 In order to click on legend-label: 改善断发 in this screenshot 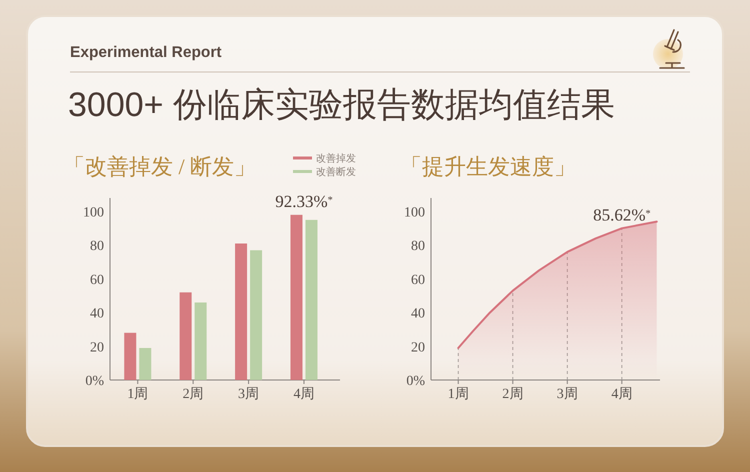, I will do `click(336, 172)`.